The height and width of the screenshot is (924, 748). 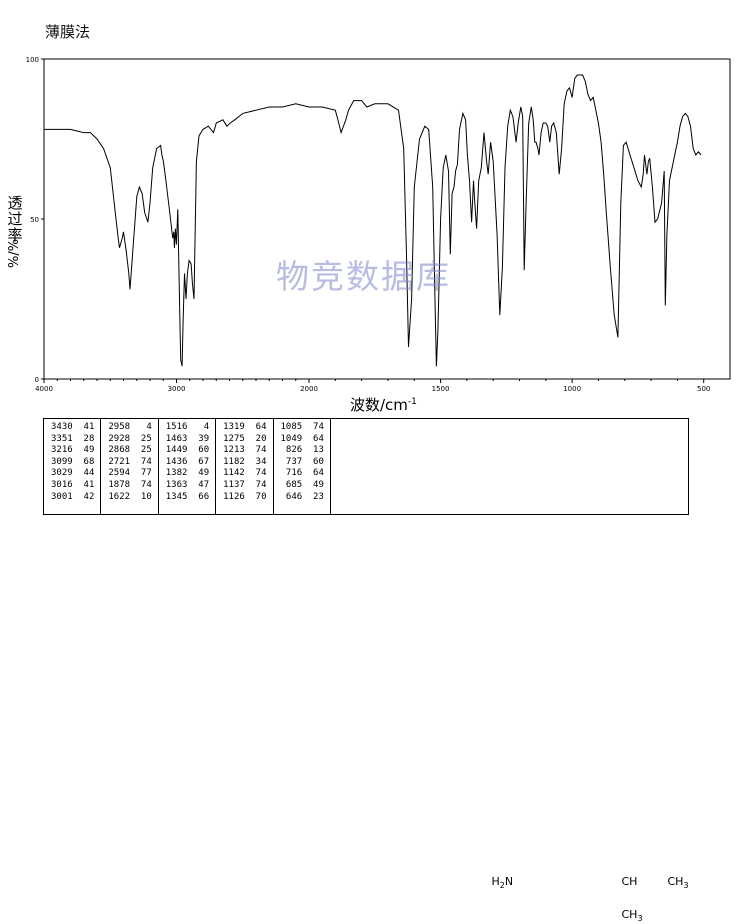 I want to click on peak-row: 3029 44, so click(x=72, y=474).